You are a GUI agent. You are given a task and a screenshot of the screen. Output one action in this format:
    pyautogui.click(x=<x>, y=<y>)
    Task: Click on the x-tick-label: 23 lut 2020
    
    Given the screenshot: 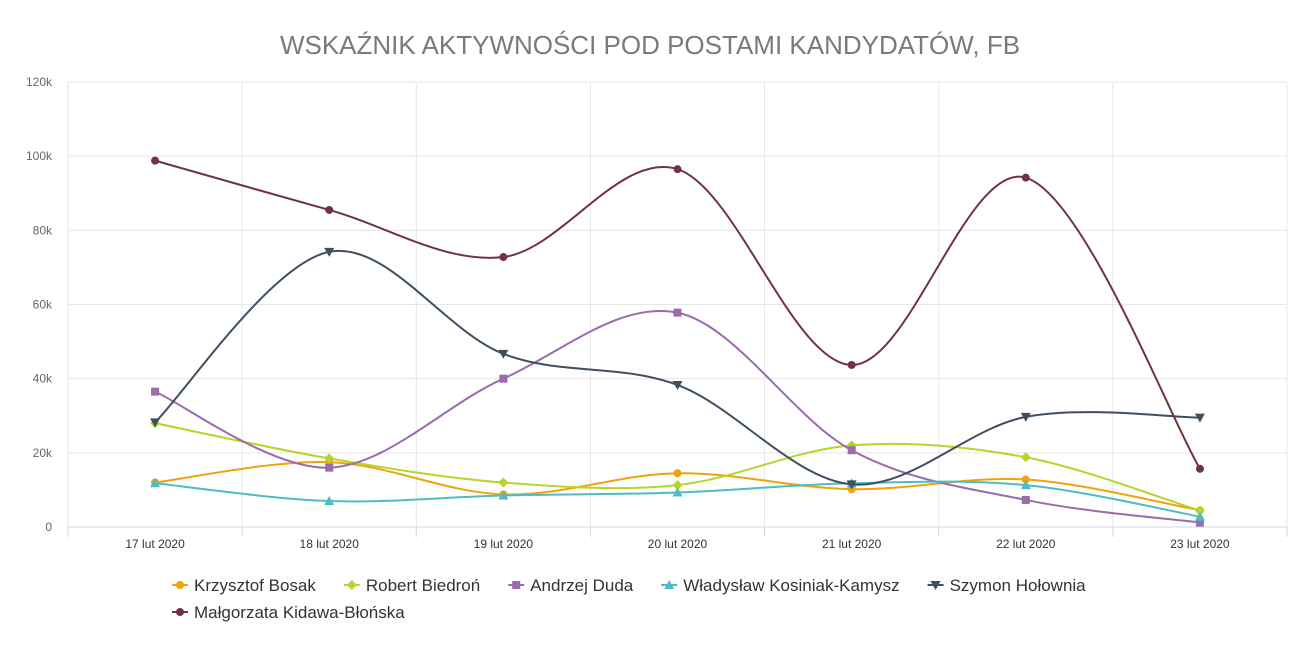 What is the action you would take?
    pyautogui.click(x=1200, y=544)
    